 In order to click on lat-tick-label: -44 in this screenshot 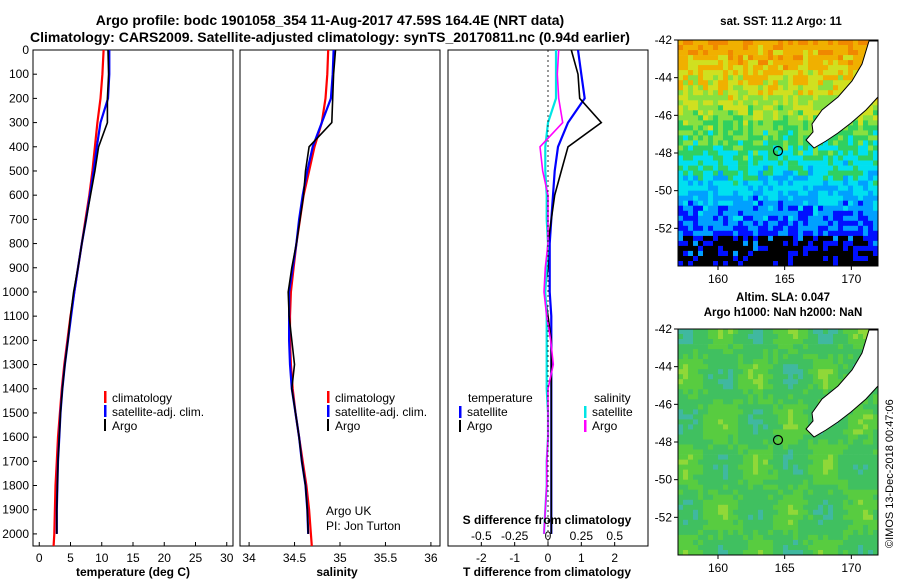, I will do `click(664, 78)`.